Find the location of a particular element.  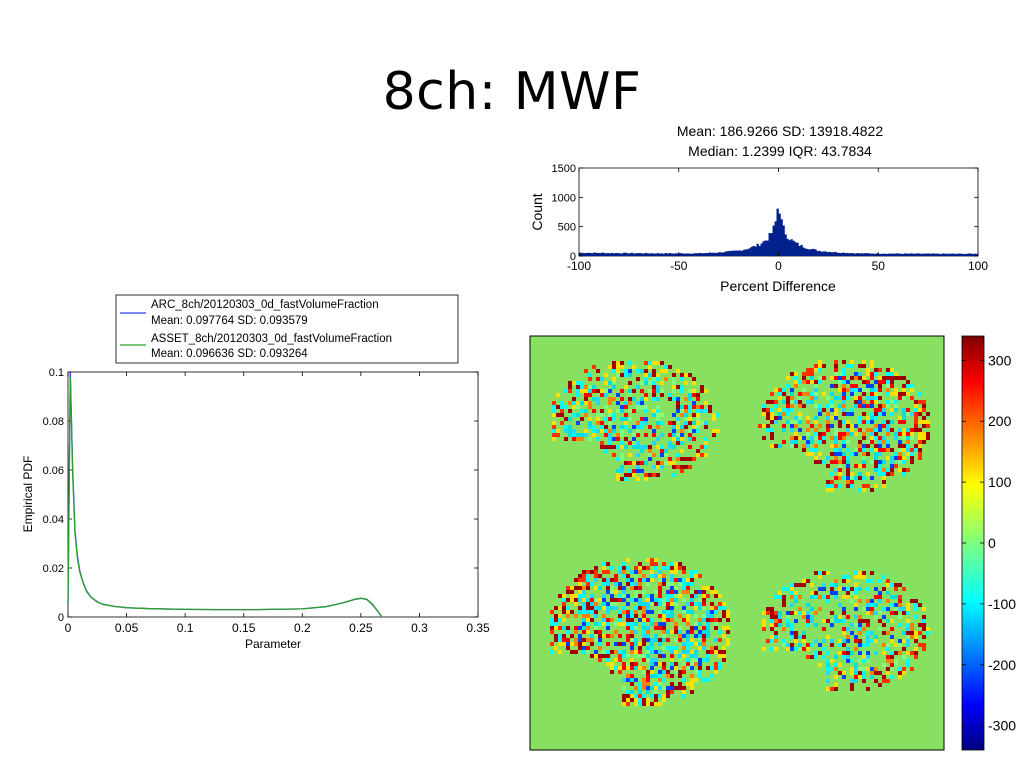

pdf-y-tick-label: 0.1 is located at coordinates (56, 373).